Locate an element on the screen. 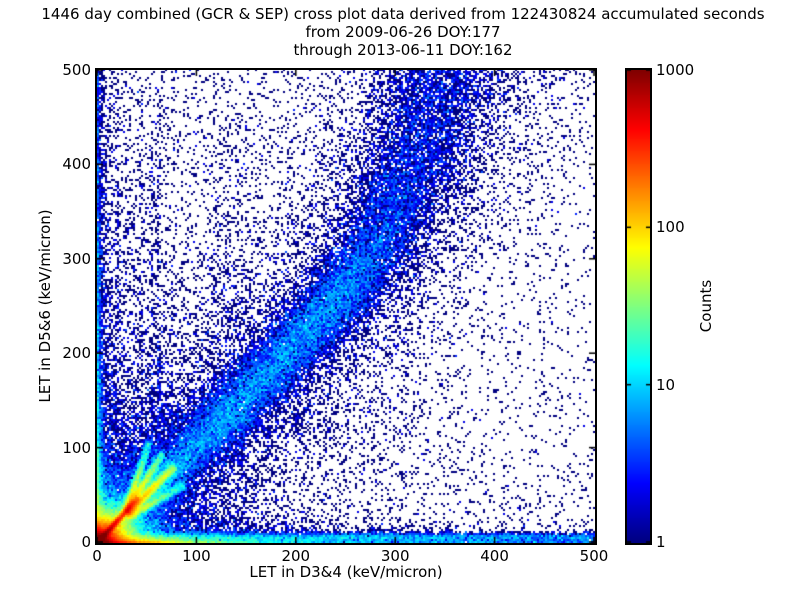 The image size is (800, 600). x-tick-label: 100 is located at coordinates (196, 556).